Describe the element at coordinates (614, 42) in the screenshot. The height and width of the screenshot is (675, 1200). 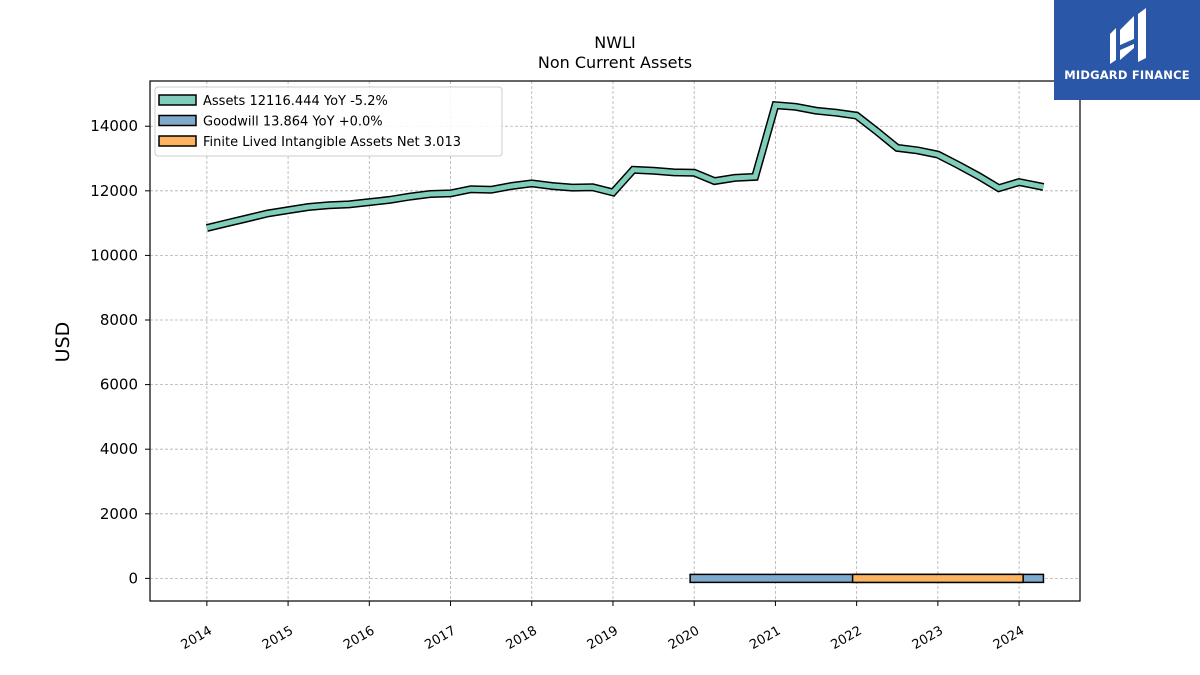
I see `chart-title: NWLI` at that location.